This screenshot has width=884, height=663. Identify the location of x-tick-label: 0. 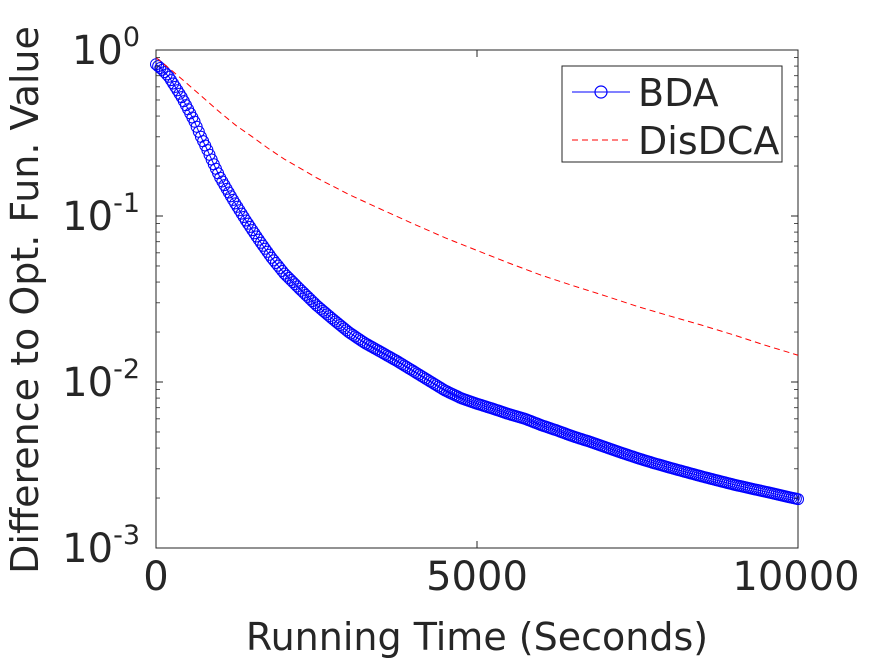
(155, 577).